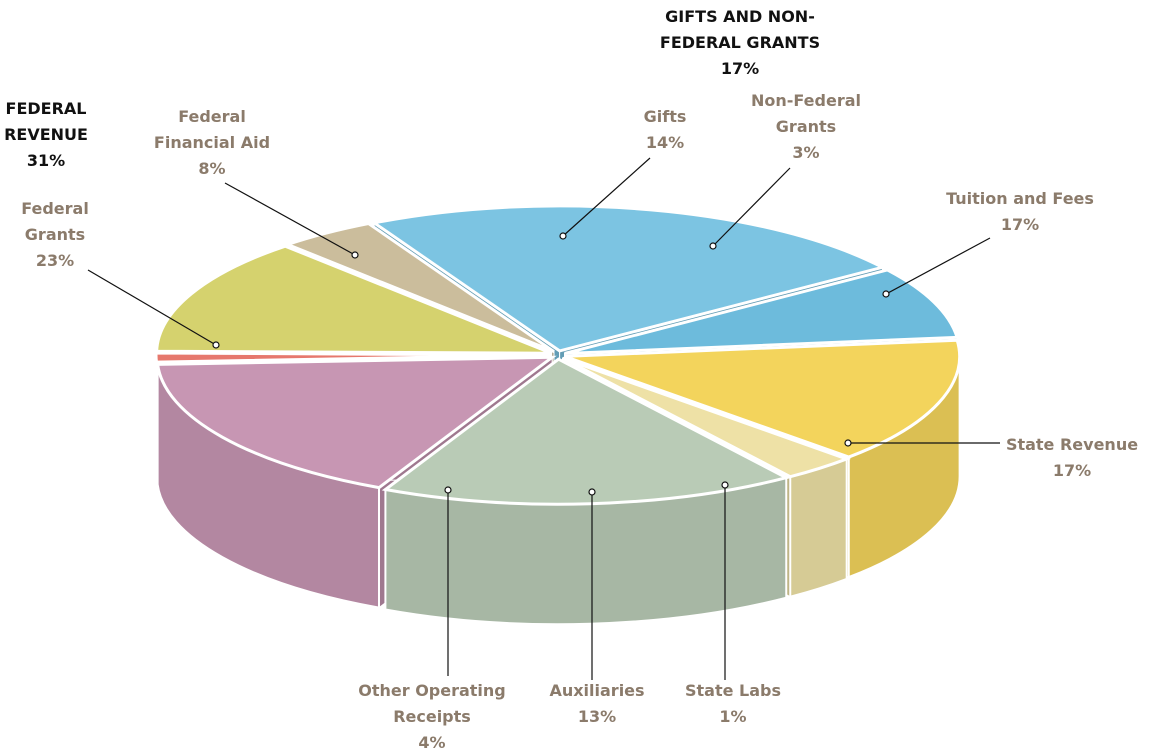 The height and width of the screenshot is (756, 1160). What do you see at coordinates (597, 717) in the screenshot?
I see `slice-value: 13%` at bounding box center [597, 717].